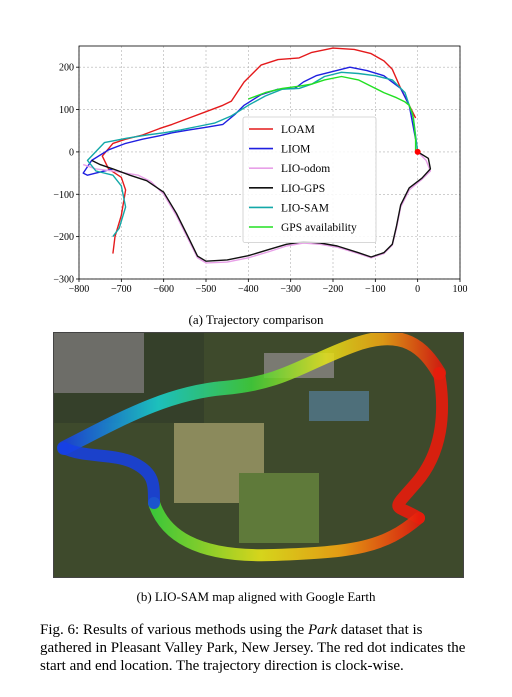 The width and height of the screenshot is (512, 697). I want to click on x-tick-label: −200, so click(333, 289).